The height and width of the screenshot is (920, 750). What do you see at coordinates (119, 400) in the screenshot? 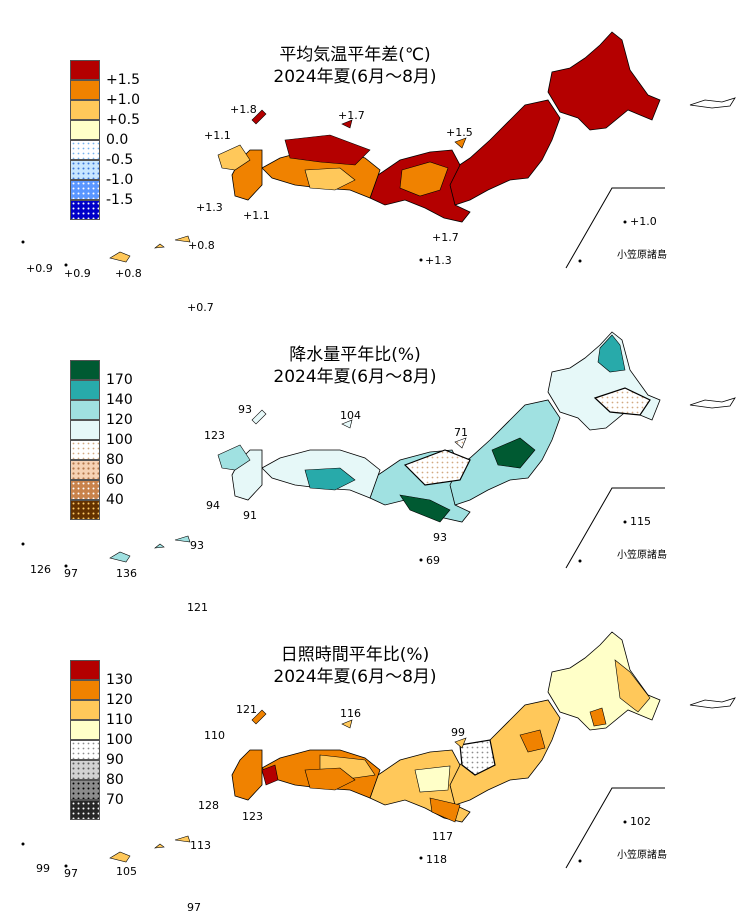
I see `legend-label: 140` at bounding box center [119, 400].